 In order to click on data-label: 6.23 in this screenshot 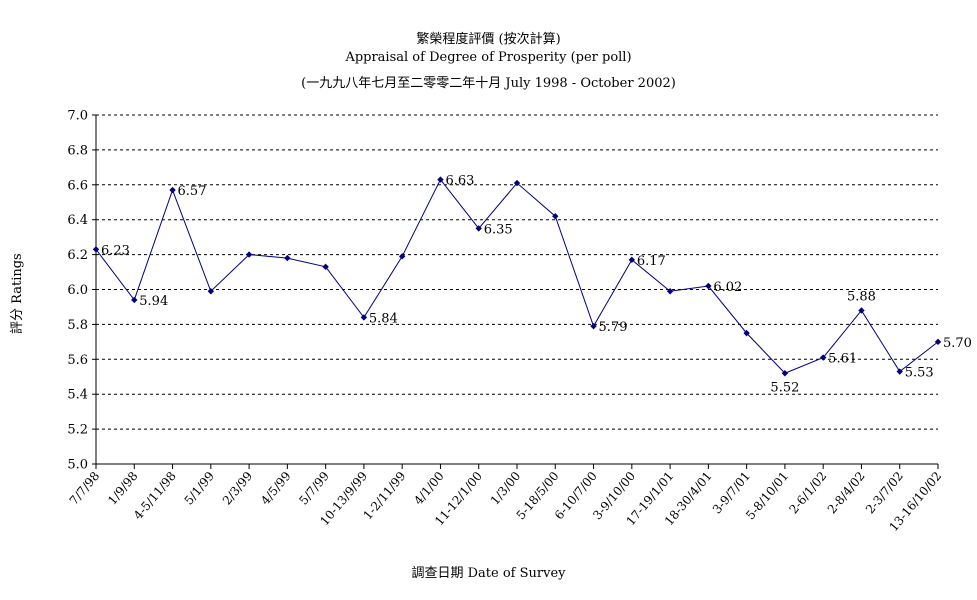, I will do `click(115, 250)`.